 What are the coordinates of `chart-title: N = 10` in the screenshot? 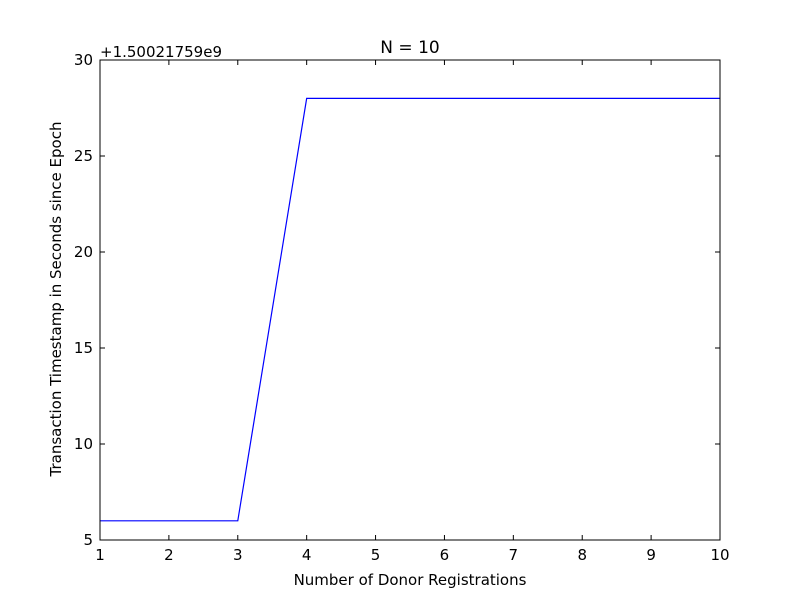 It's located at (409, 48).